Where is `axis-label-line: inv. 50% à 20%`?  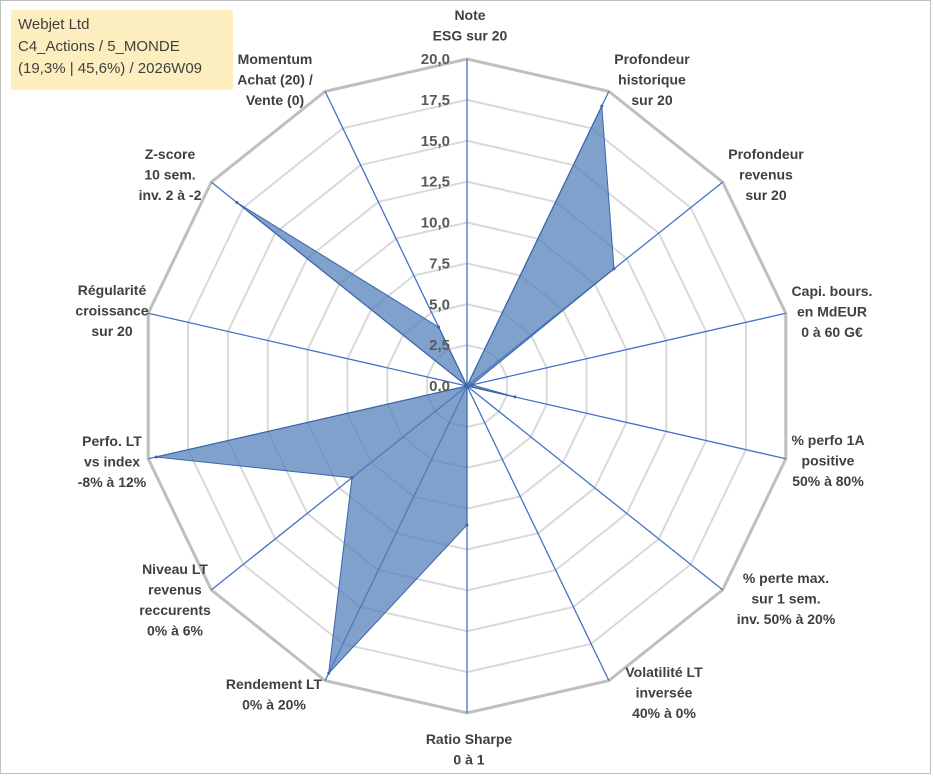 axis-label-line: inv. 50% à 20% is located at coordinates (786, 619).